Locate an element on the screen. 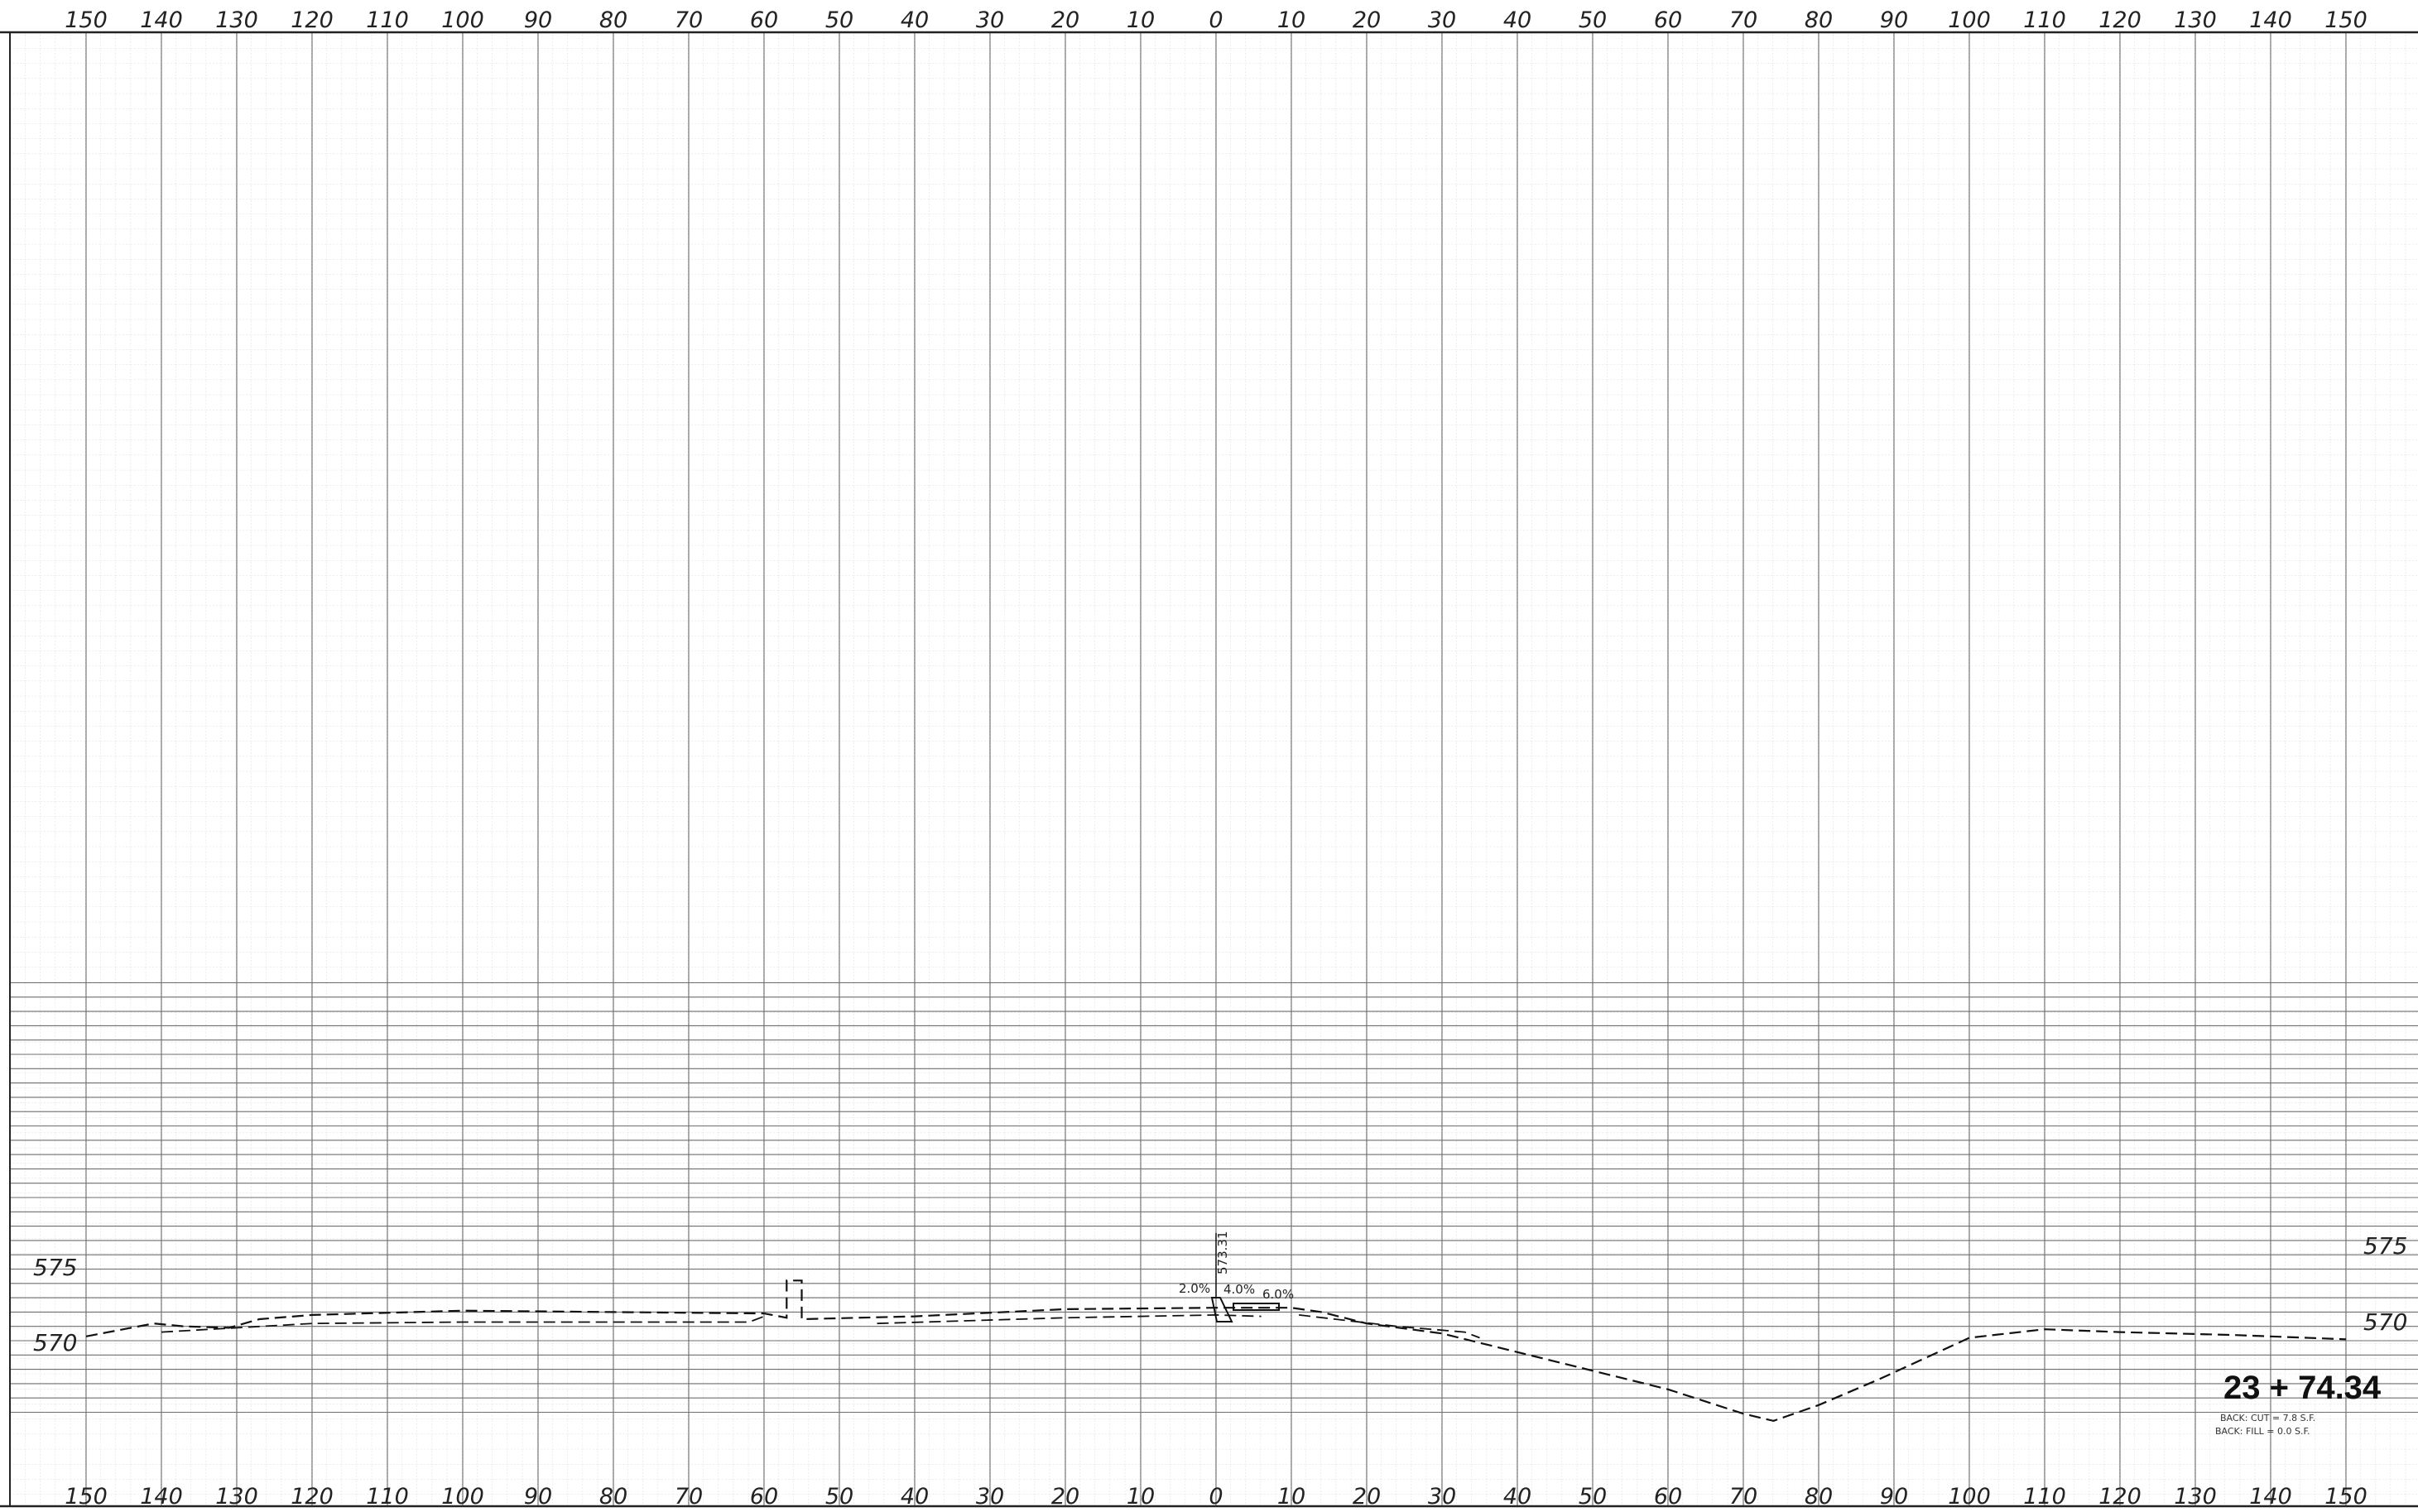 The width and height of the screenshot is (2418, 1512). fill-note: BACK: FILL = 0.0 S.F. is located at coordinates (2263, 1431).